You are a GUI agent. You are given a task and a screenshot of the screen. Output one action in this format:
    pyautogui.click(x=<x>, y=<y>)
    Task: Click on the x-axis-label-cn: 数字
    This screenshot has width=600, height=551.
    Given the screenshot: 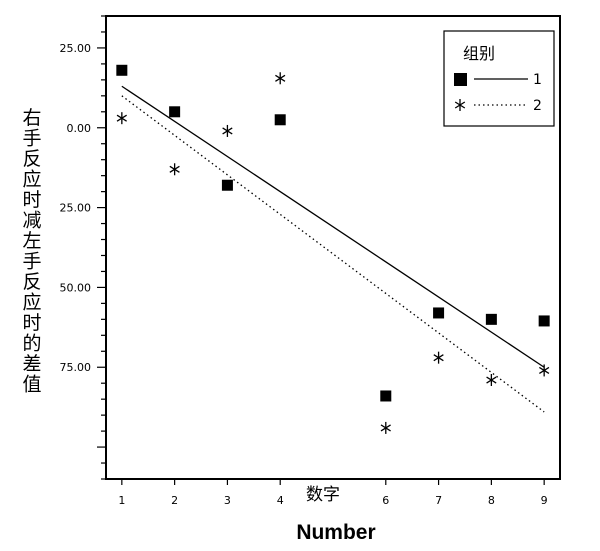 What is the action you would take?
    pyautogui.click(x=323, y=495)
    